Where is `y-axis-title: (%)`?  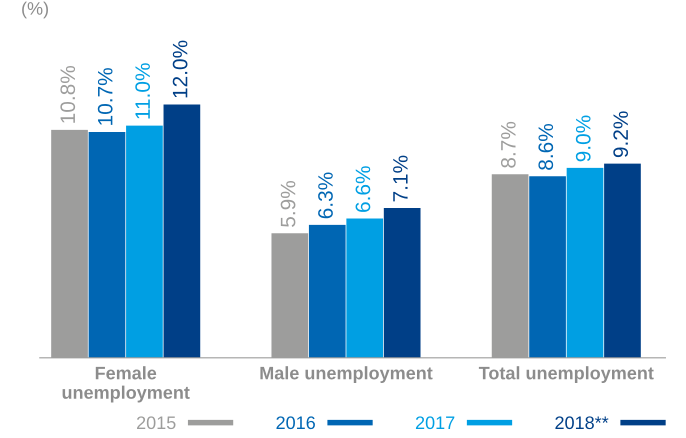
y-axis-title: (%) is located at coordinates (35, 10).